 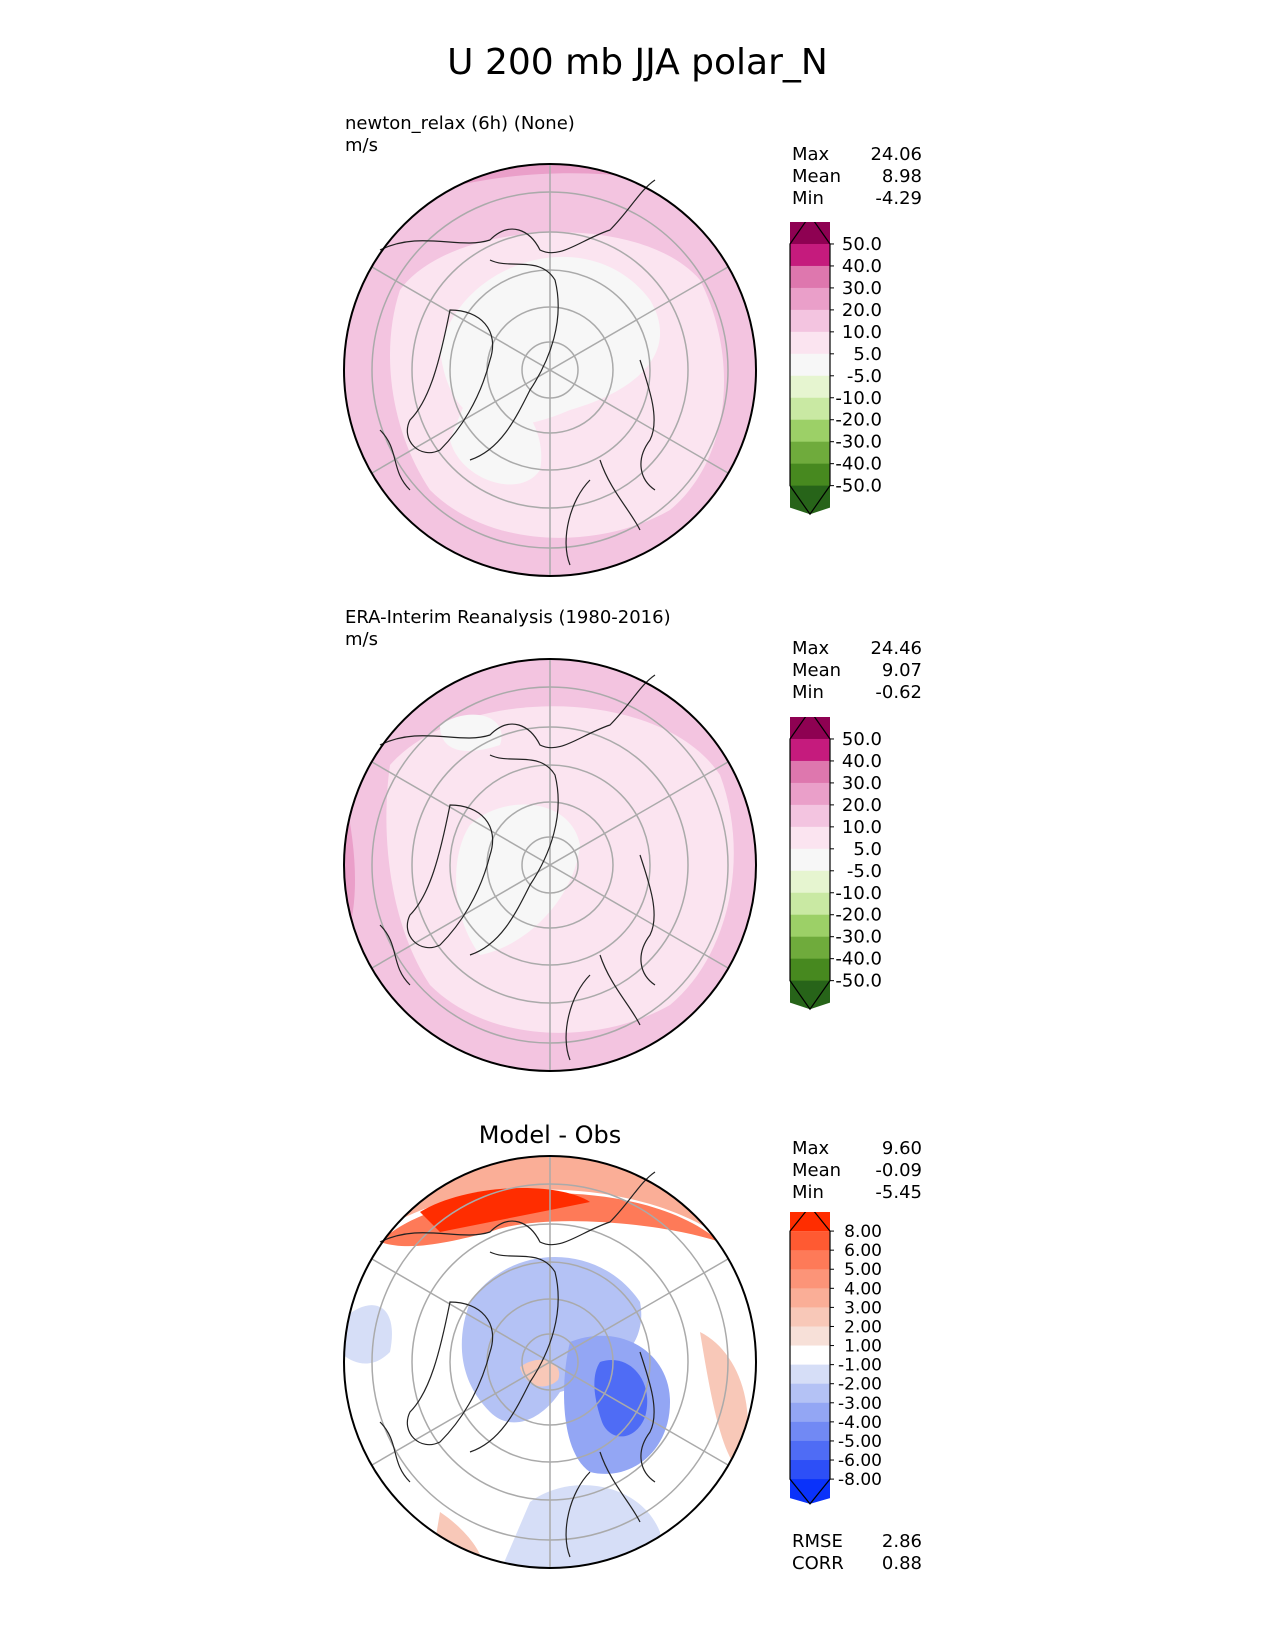 What do you see at coordinates (508, 617) in the screenshot?
I see `panel-2-title: ERA-Interim Reanalysis (1980-2016)` at bounding box center [508, 617].